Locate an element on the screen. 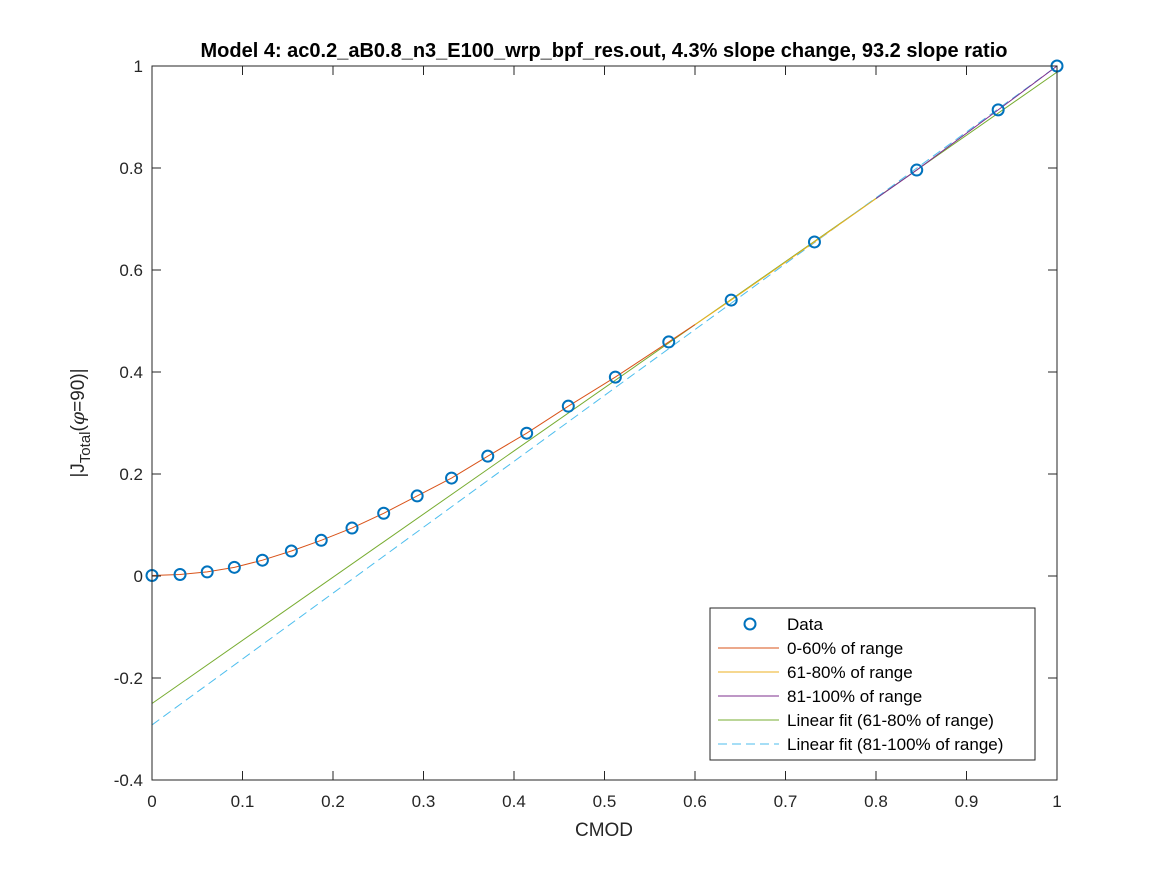 The height and width of the screenshot is (875, 1167). y-tick-label: -0.4 is located at coordinates (128, 780).